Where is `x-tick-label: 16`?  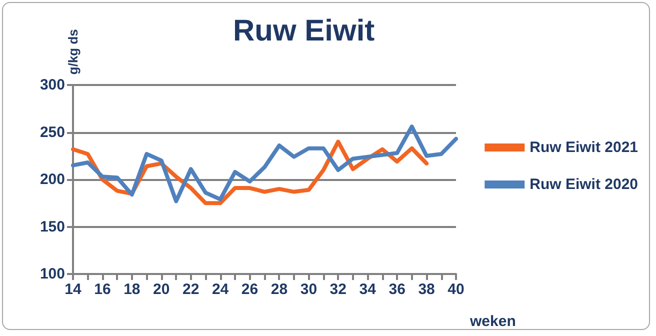
x-tick-label: 16 is located at coordinates (102, 289).